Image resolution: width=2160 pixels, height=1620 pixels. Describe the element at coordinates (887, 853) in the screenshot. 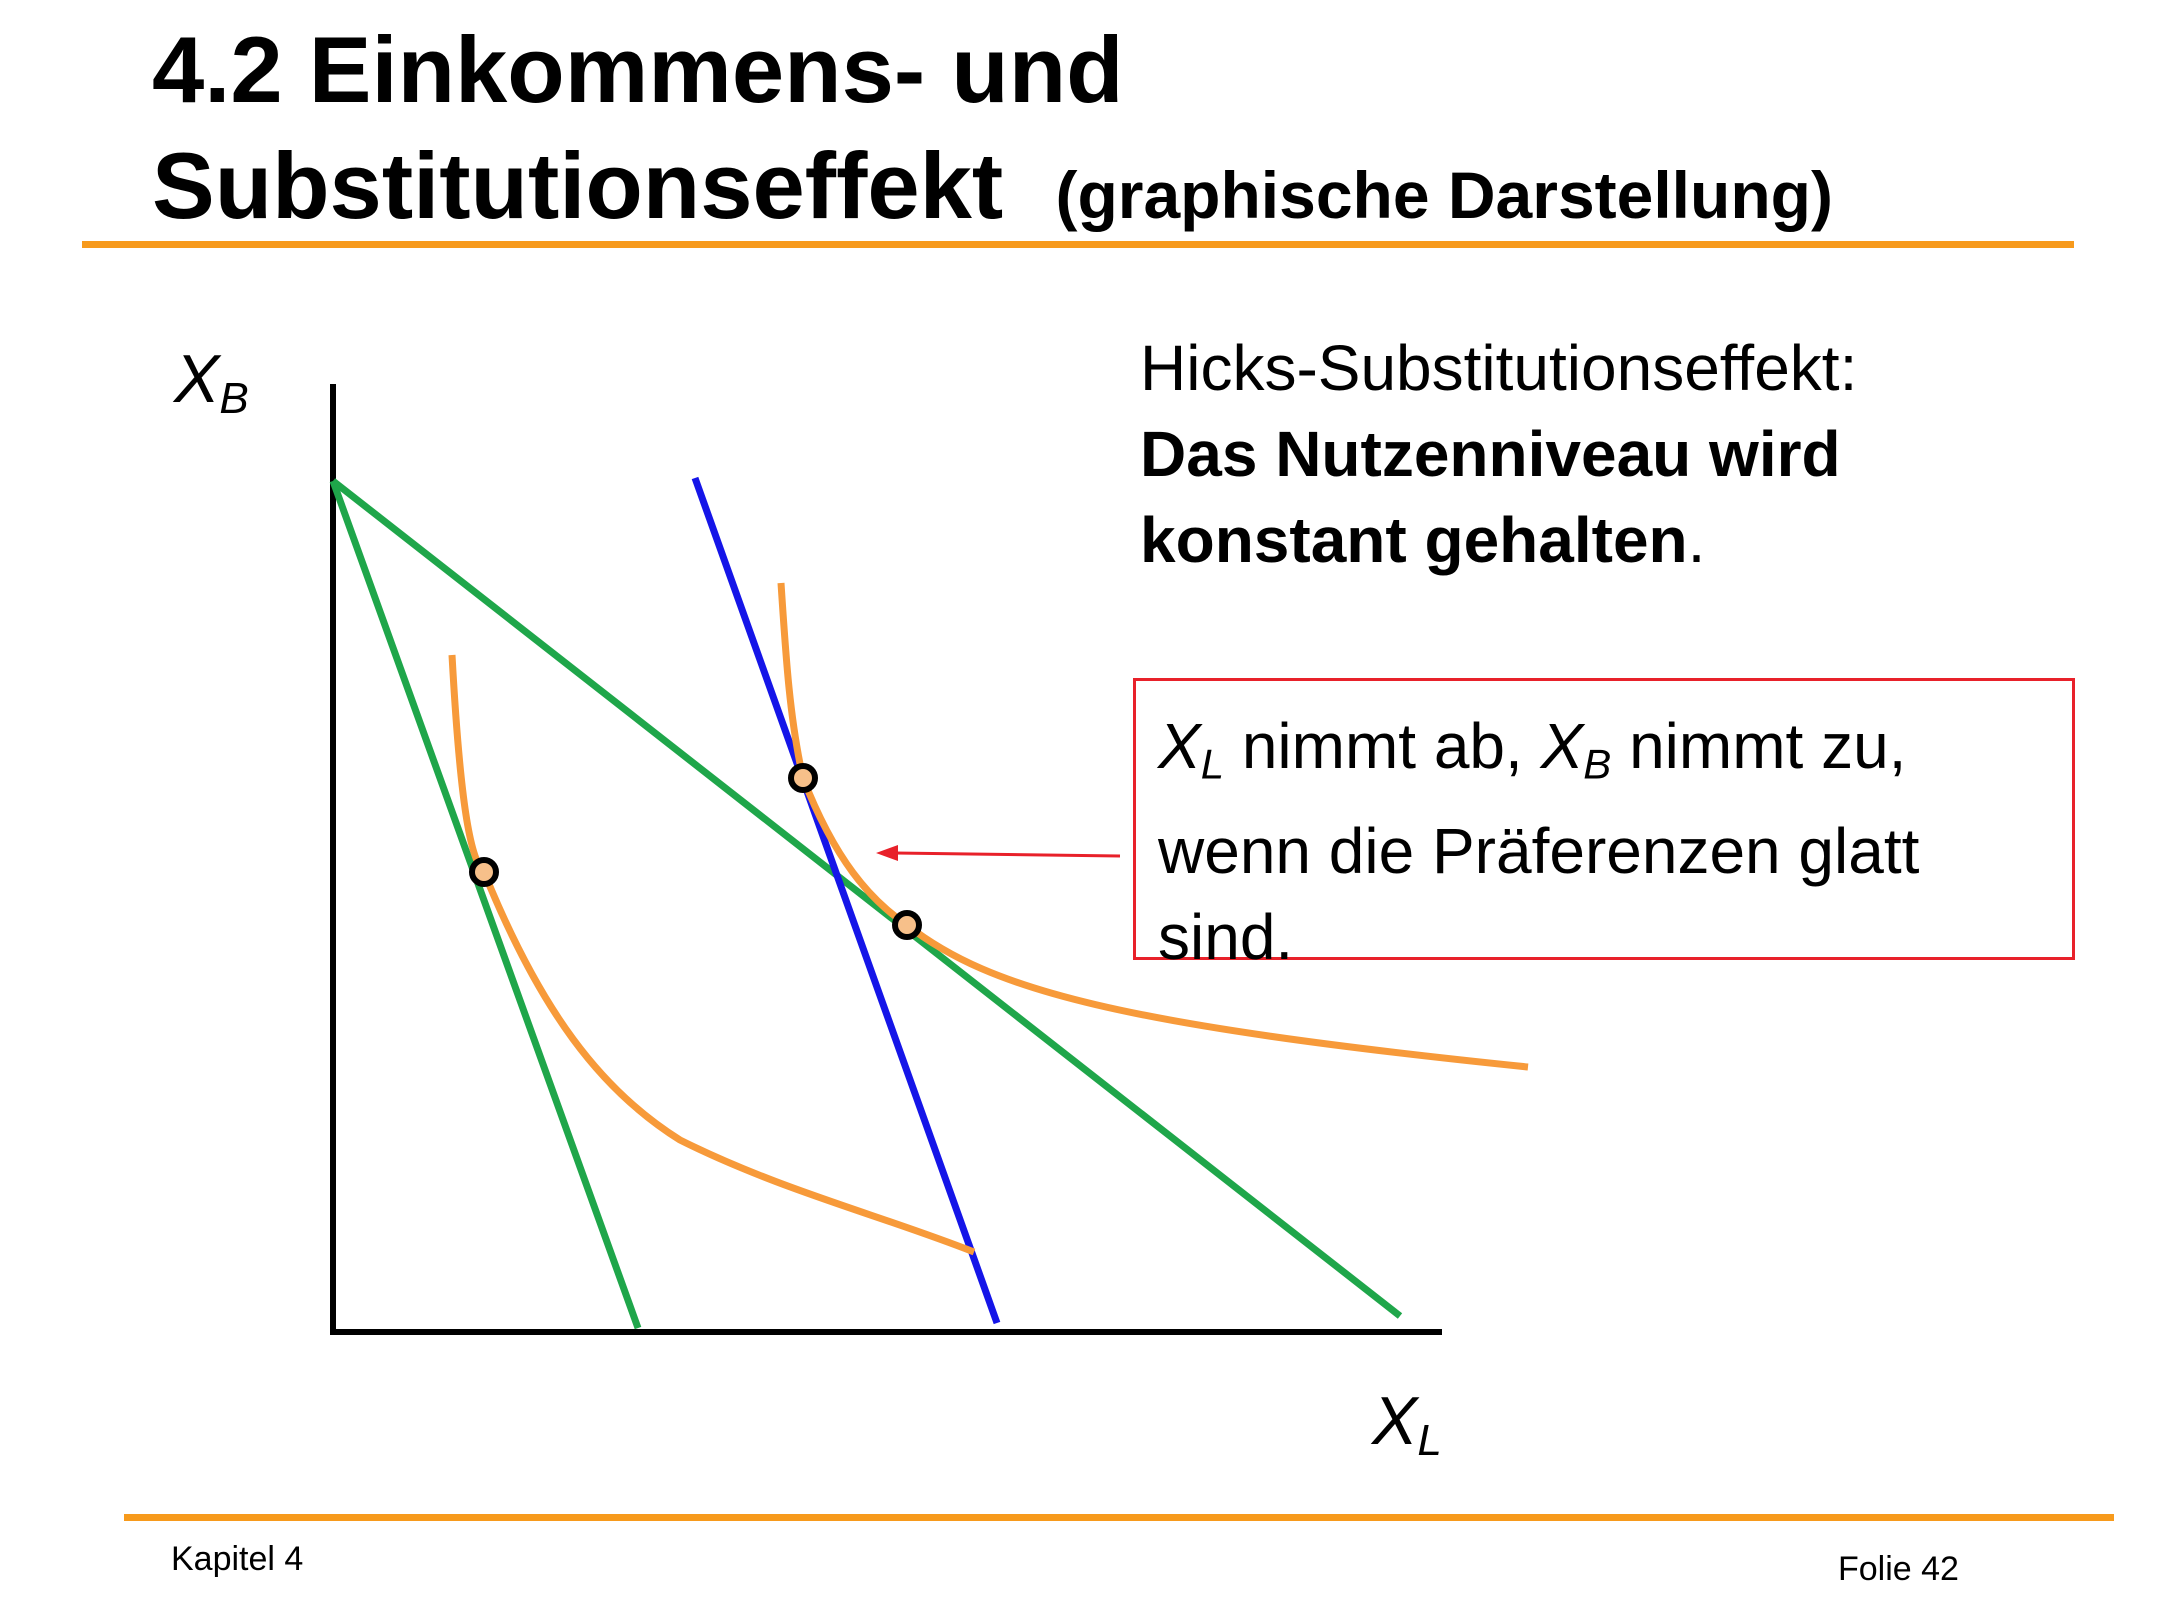

I see `pointer-arrow-head` at that location.